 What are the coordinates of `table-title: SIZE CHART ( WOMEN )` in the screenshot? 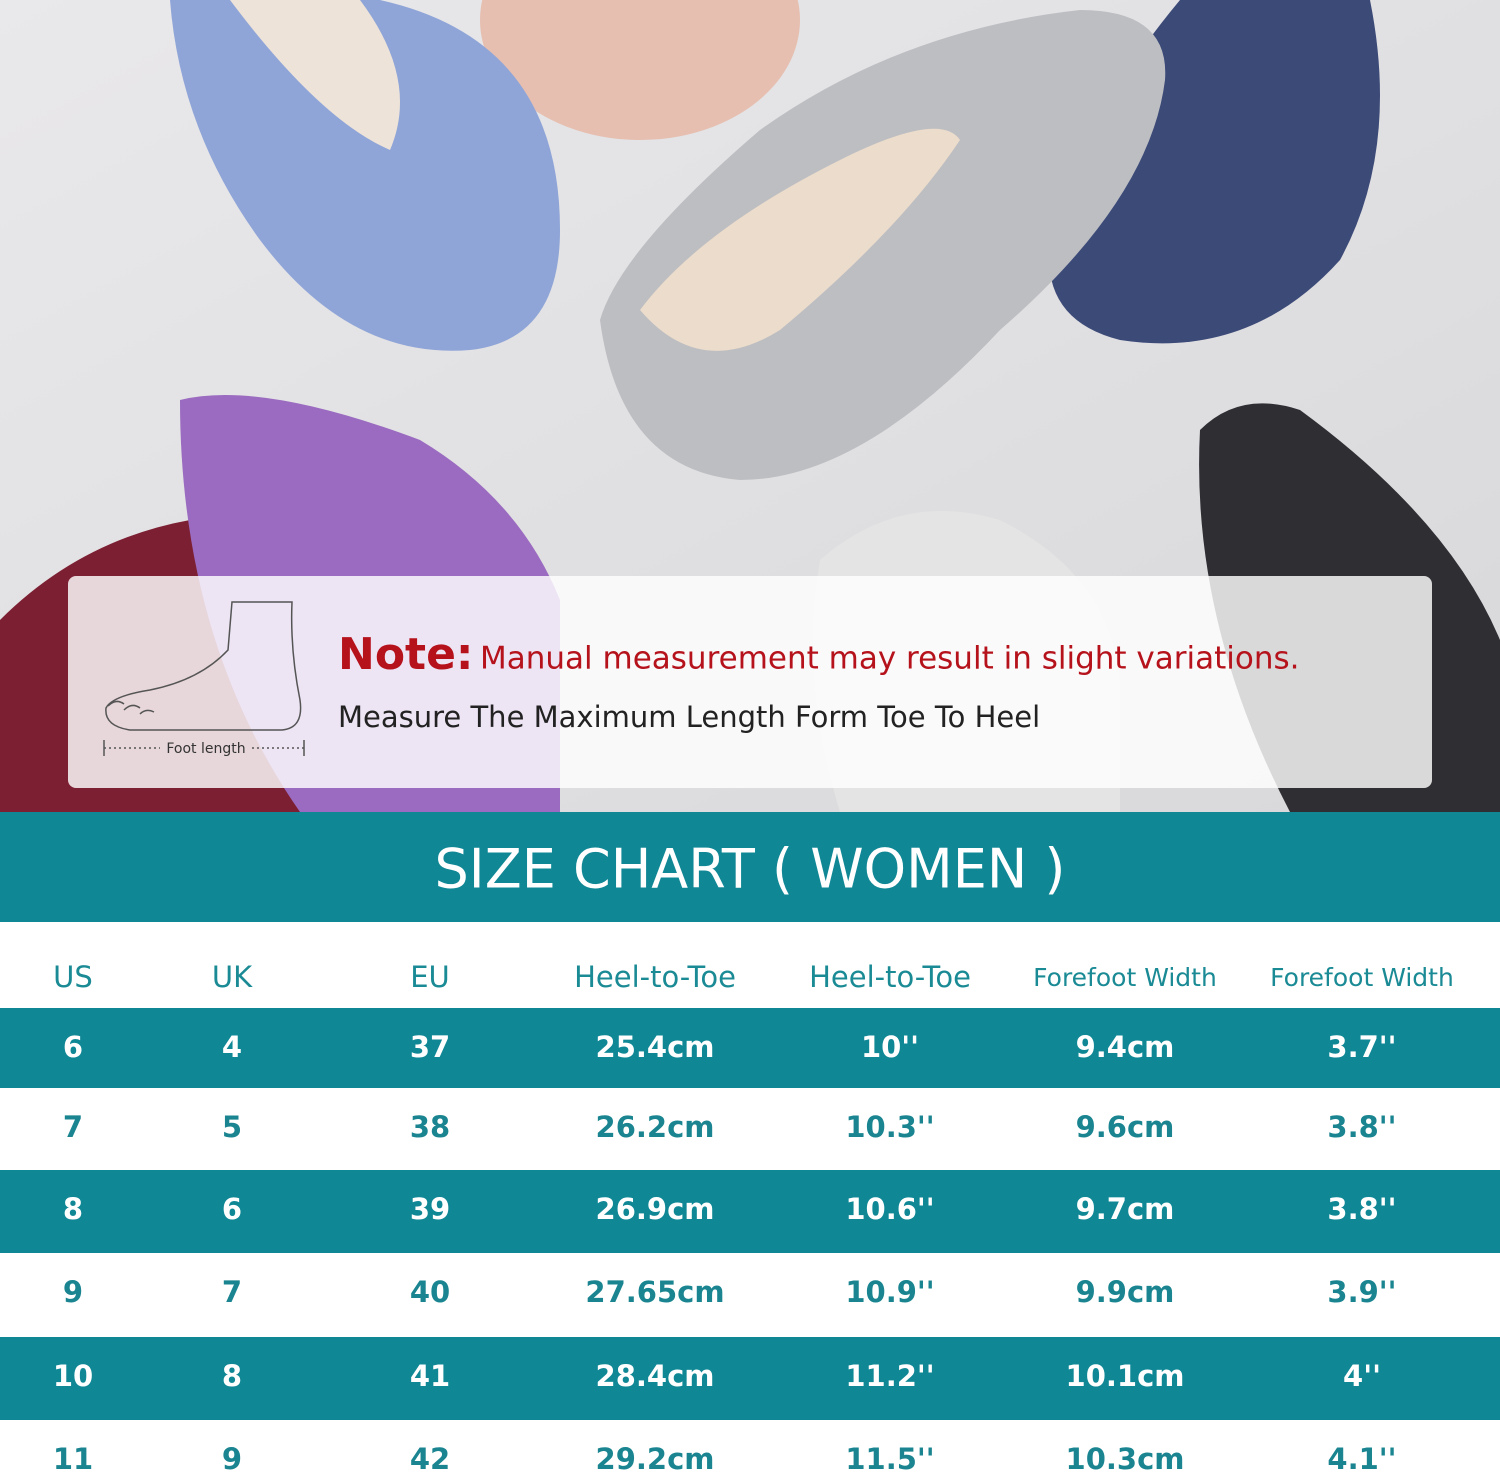 It's located at (750, 869).